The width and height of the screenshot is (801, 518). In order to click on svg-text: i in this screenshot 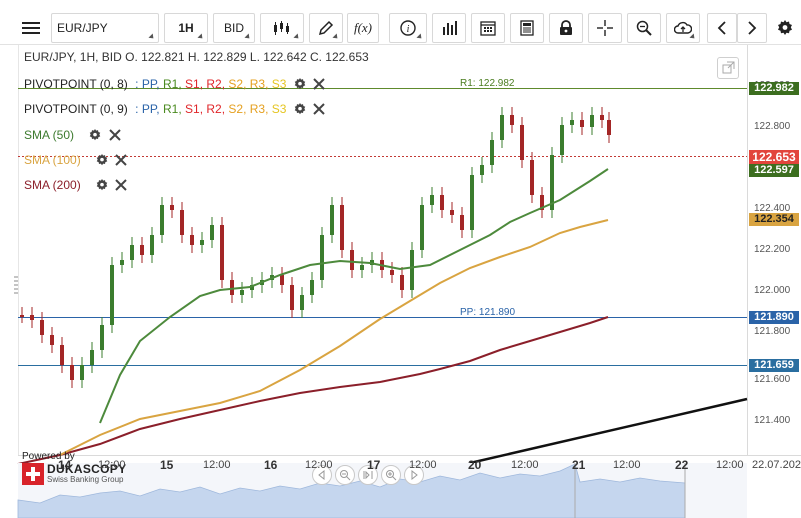, I will do `click(408, 29)`.